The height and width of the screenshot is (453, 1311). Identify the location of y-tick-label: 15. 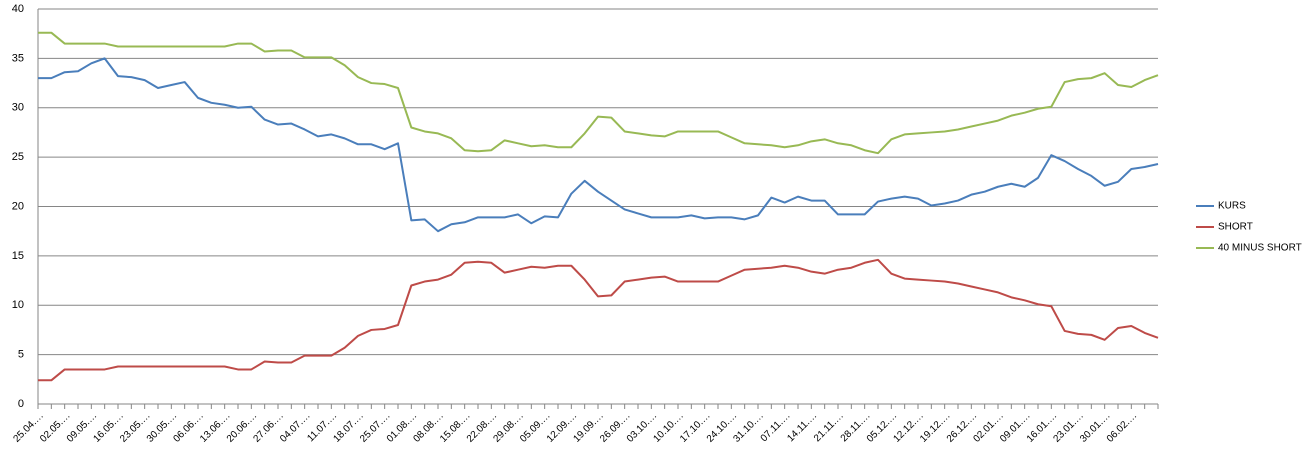
(18, 256).